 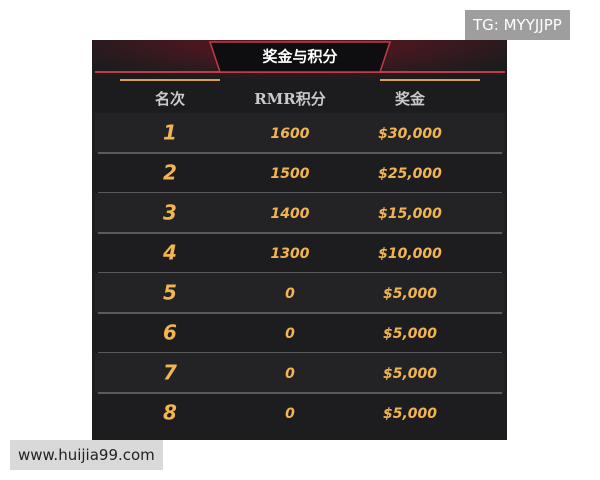 I want to click on rank-cell: 4, so click(x=169, y=253).